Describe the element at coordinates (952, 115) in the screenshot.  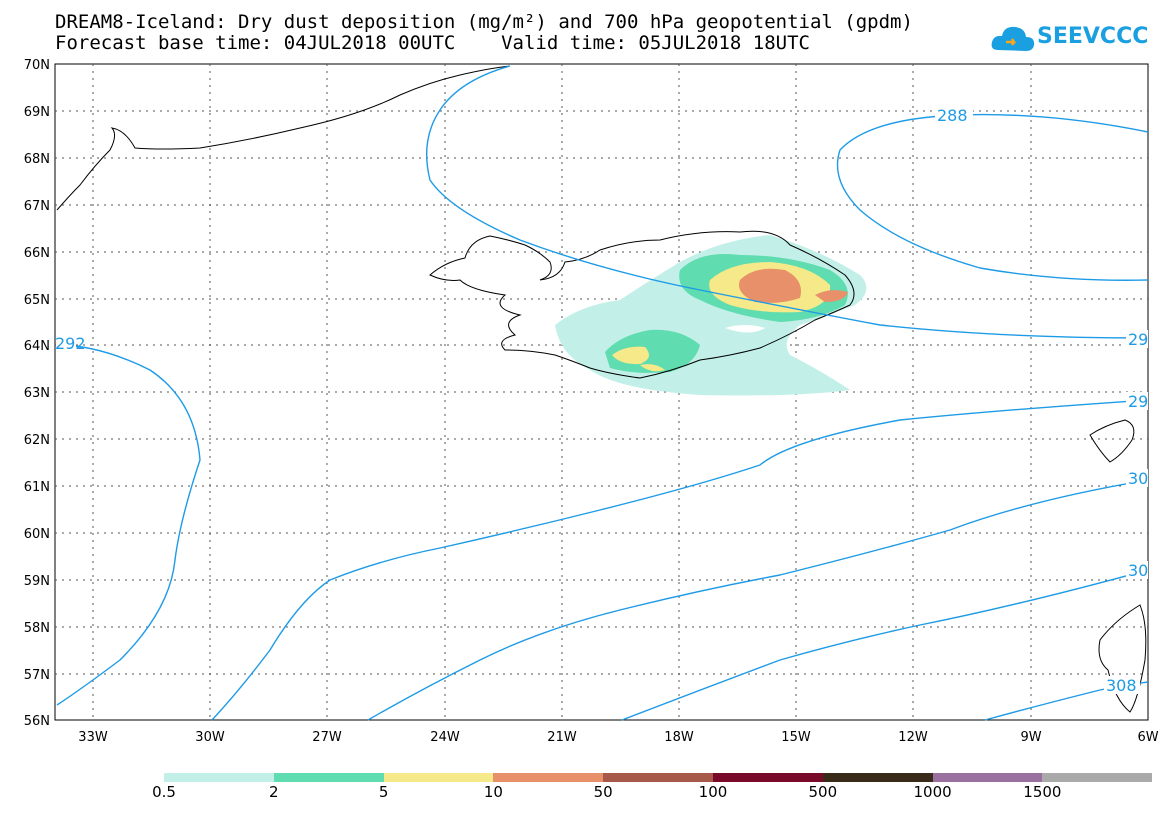
I see `contour-label: 288` at that location.